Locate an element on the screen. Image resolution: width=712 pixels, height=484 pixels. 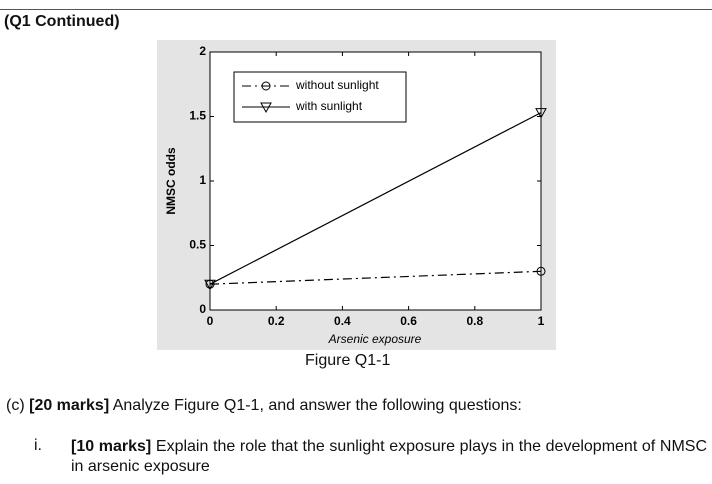
x-tick-label: 0.6 is located at coordinates (408, 321).